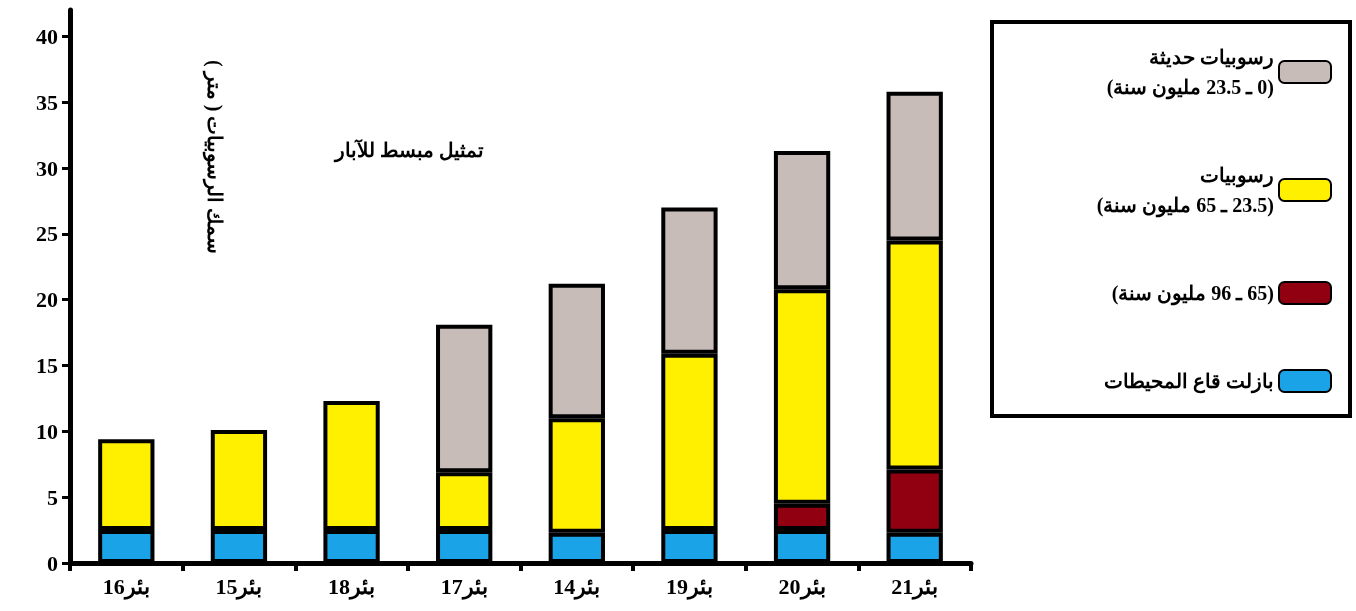 This screenshot has height=611, width=1356. What do you see at coordinates (52, 497) in the screenshot?
I see `y-tick-label: 5` at bounding box center [52, 497].